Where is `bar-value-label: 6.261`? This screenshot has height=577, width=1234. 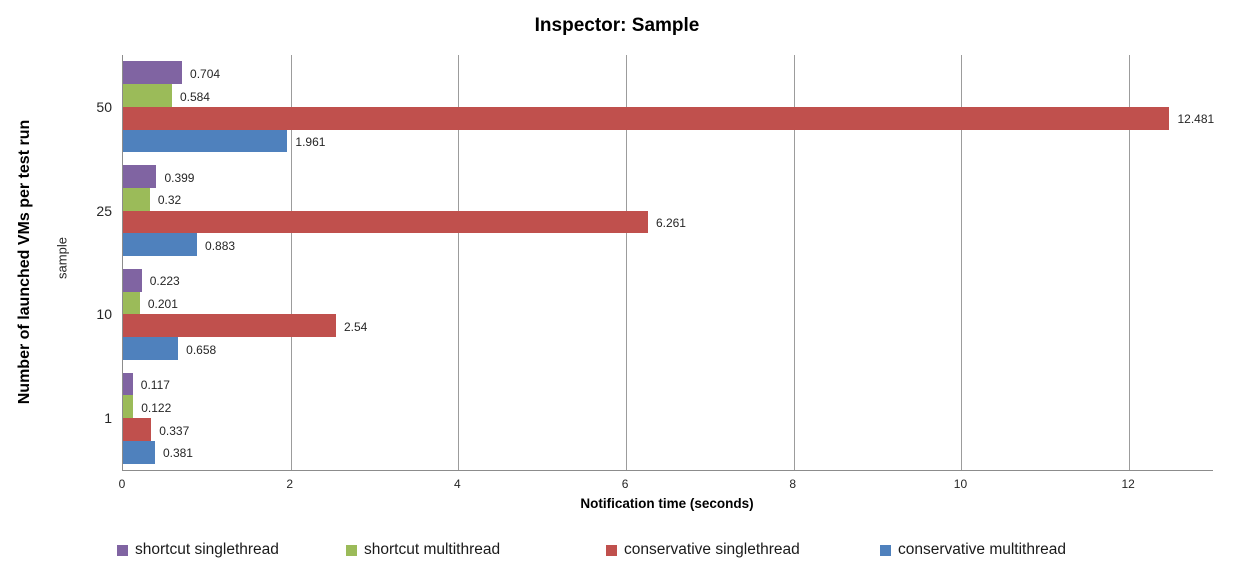 bar-value-label: 6.261 is located at coordinates (670, 223).